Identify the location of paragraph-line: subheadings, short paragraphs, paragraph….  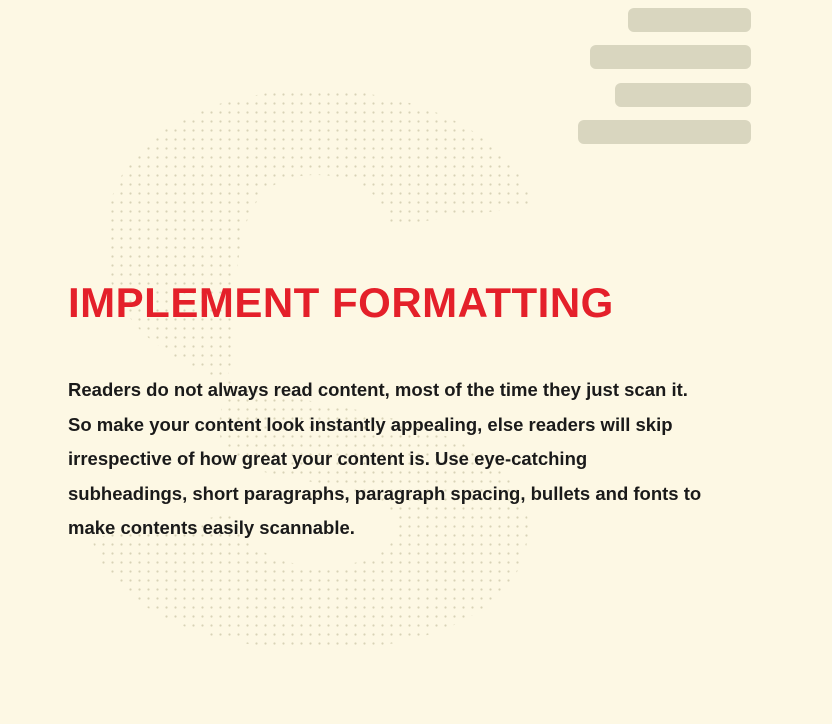
(385, 493).